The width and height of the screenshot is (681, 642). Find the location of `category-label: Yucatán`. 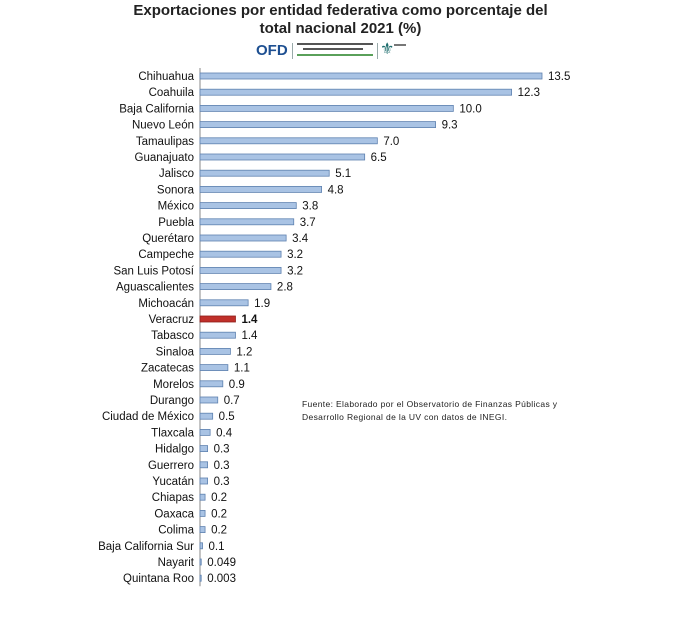

category-label: Yucatán is located at coordinates (173, 482).